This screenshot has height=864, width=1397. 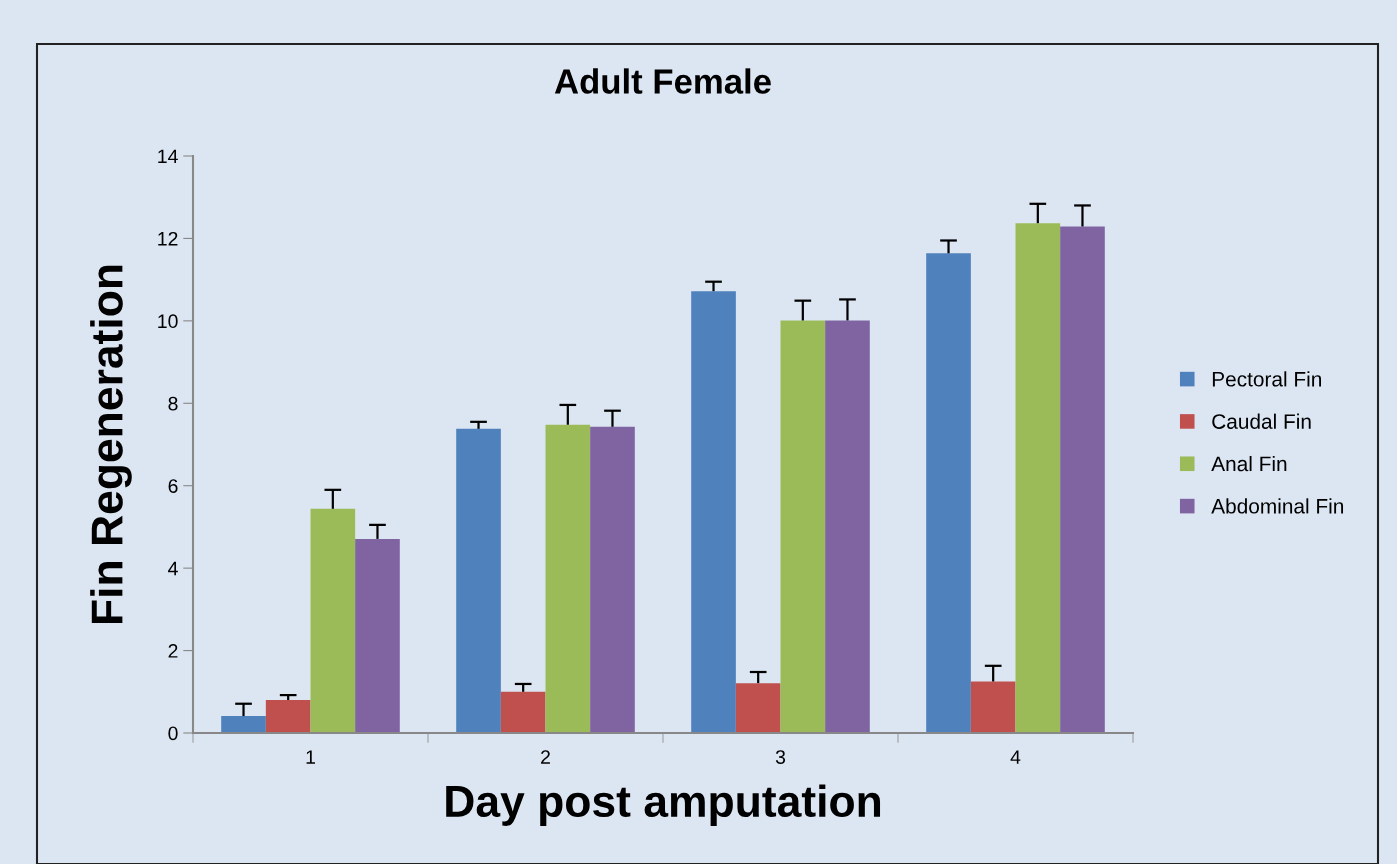 What do you see at coordinates (545, 757) in the screenshot?
I see `x-tick-label: 2` at bounding box center [545, 757].